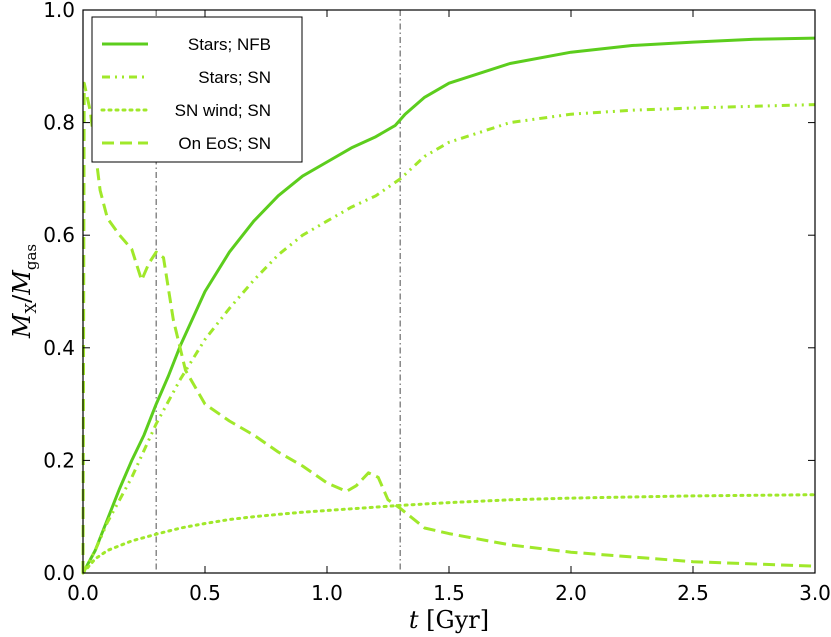 This screenshot has height=637, width=831. Describe the element at coordinates (327, 593) in the screenshot. I see `x-tick-label: 1.0` at that location.